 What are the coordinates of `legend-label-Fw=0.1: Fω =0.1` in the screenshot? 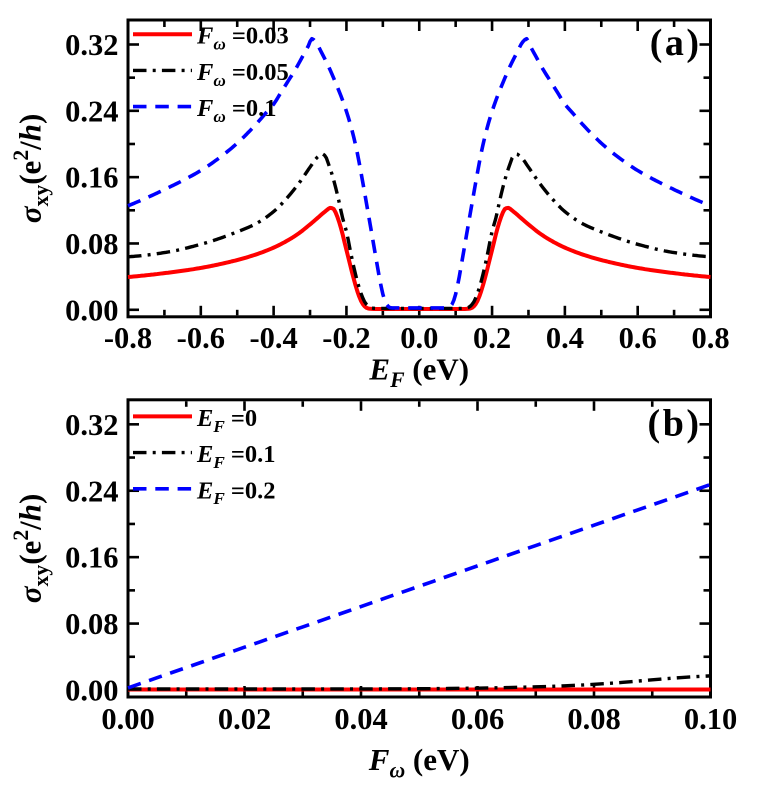 It's located at (236, 110).